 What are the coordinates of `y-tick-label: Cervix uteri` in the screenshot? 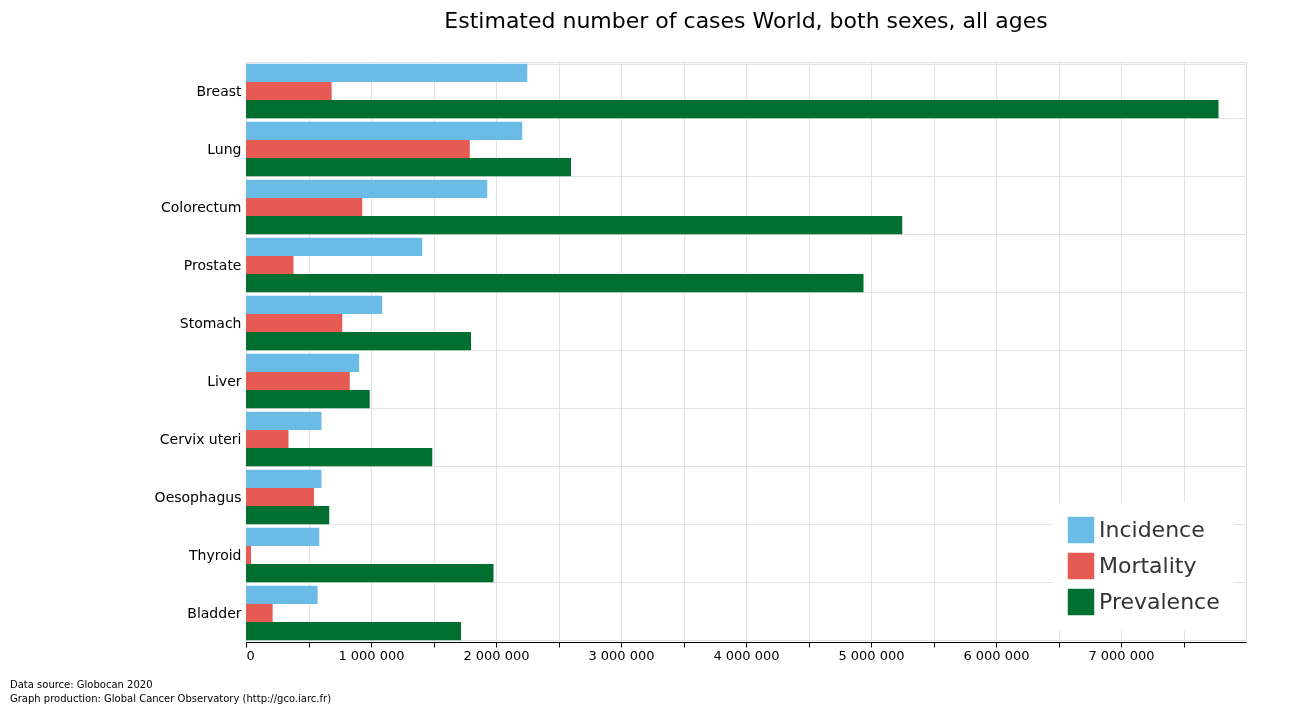 It's located at (200, 438).